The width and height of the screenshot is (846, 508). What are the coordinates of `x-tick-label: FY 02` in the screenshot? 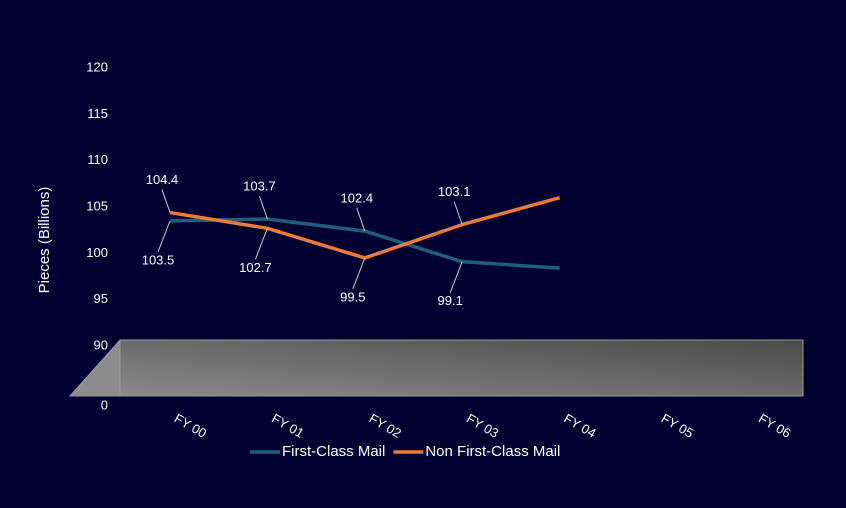 It's located at (385, 426).